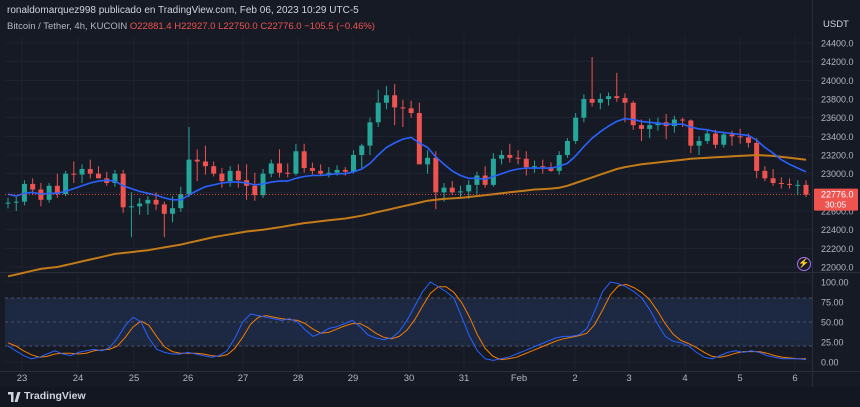  What do you see at coordinates (238, 26) in the screenshot?
I see `ohlc-low: L22750.0` at bounding box center [238, 26].